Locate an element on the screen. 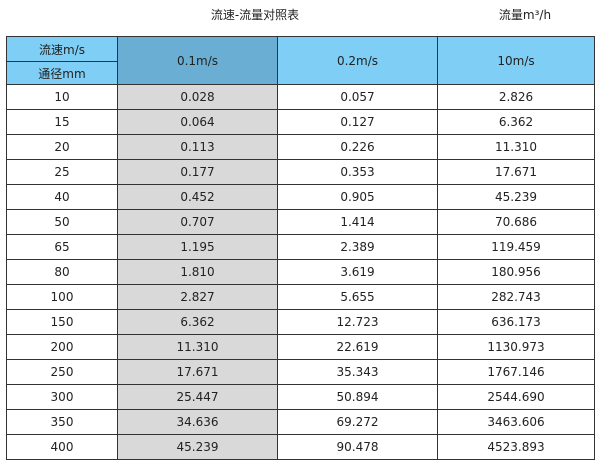 This screenshot has width=600, height=466. header-row: 通径mm is located at coordinates (300, 73).